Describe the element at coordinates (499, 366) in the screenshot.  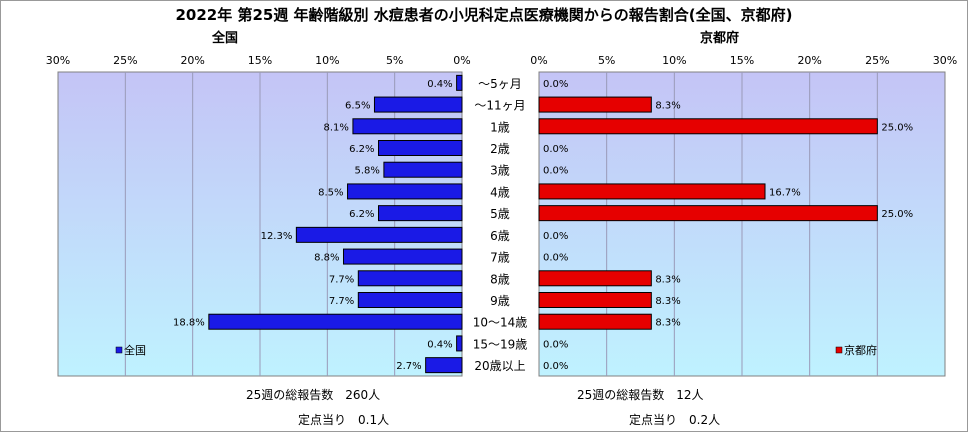
I see `category-label: 20歳以上` at that location.